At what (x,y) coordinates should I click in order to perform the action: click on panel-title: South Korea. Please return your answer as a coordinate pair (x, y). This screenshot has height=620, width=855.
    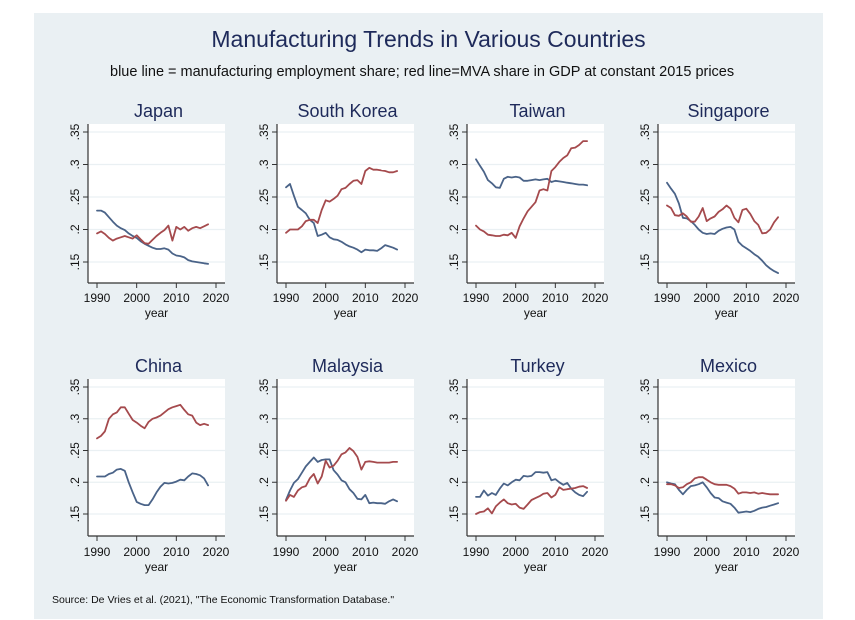
    Looking at the image, I should click on (347, 111).